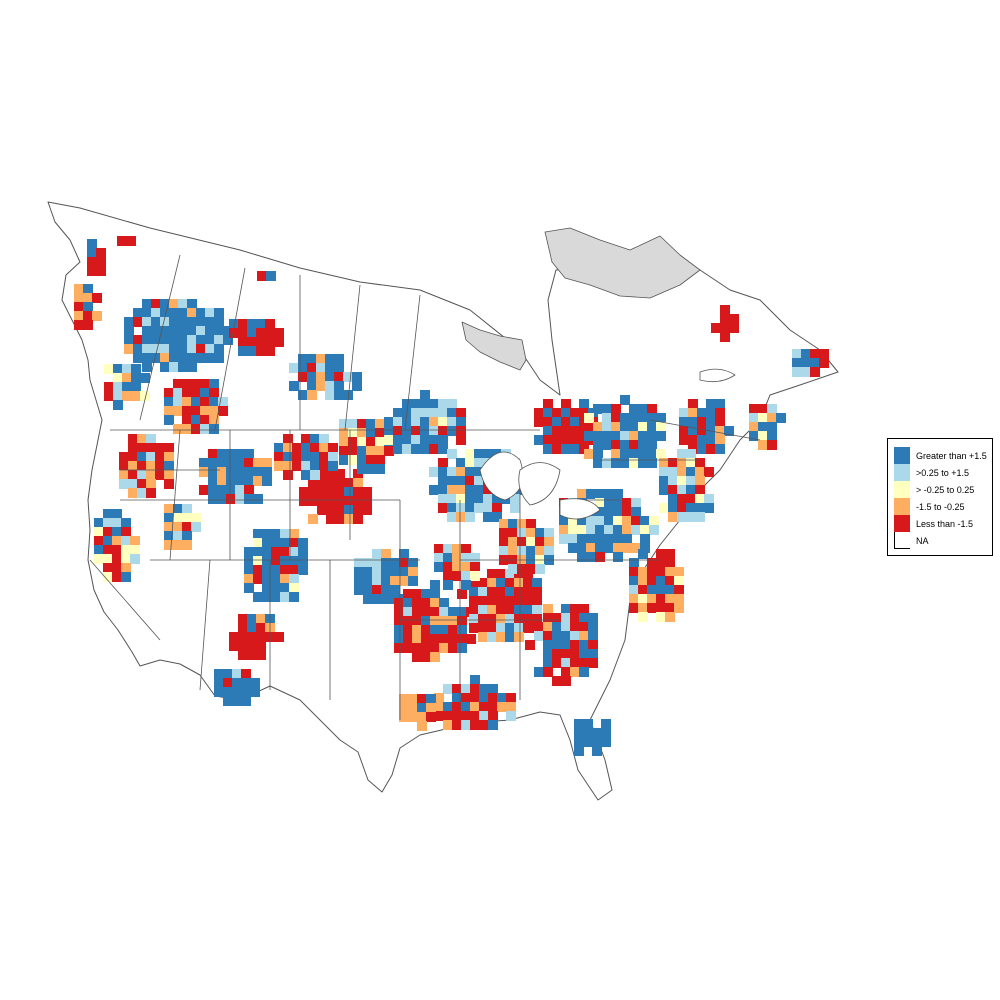  I want to click on lake, so click(580, 509).